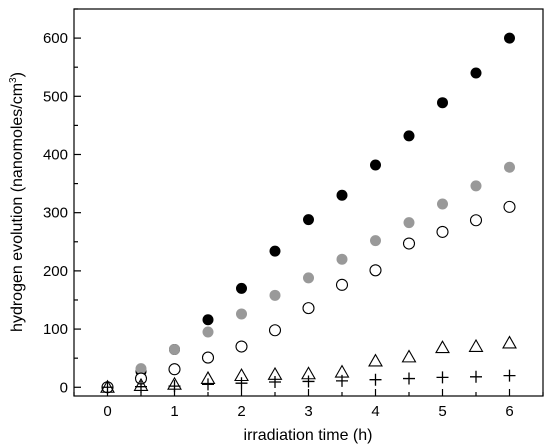  What do you see at coordinates (55, 154) in the screenshot?
I see `y-tick-label: 400` at bounding box center [55, 154].